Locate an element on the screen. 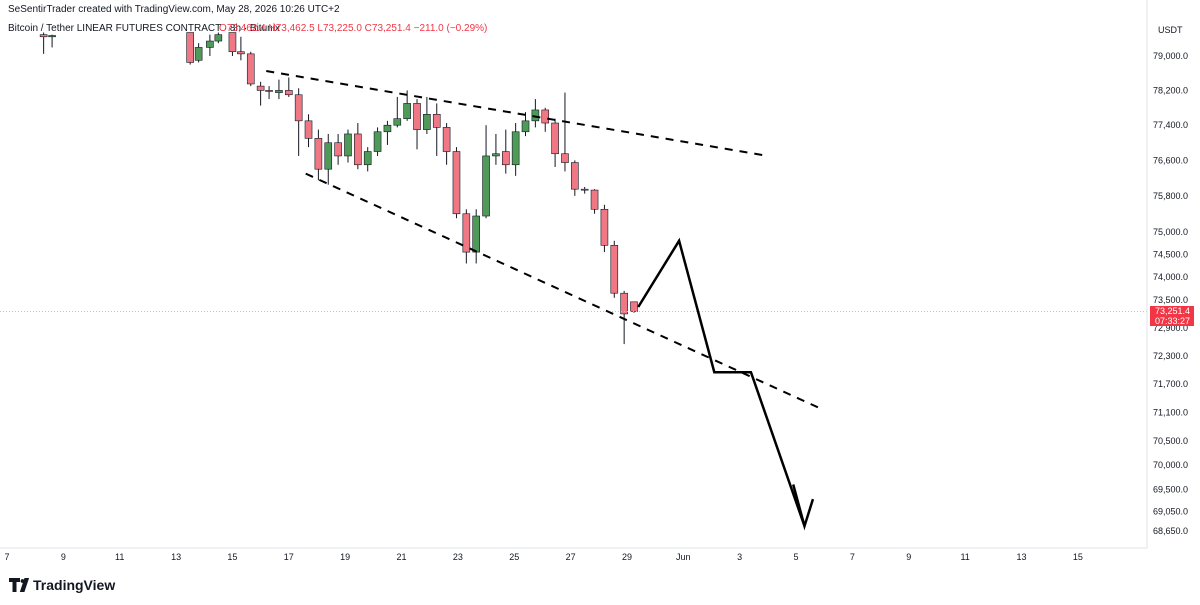 The height and width of the screenshot is (605, 1200). price-tick-label: 74,500.0 is located at coordinates (1170, 254).